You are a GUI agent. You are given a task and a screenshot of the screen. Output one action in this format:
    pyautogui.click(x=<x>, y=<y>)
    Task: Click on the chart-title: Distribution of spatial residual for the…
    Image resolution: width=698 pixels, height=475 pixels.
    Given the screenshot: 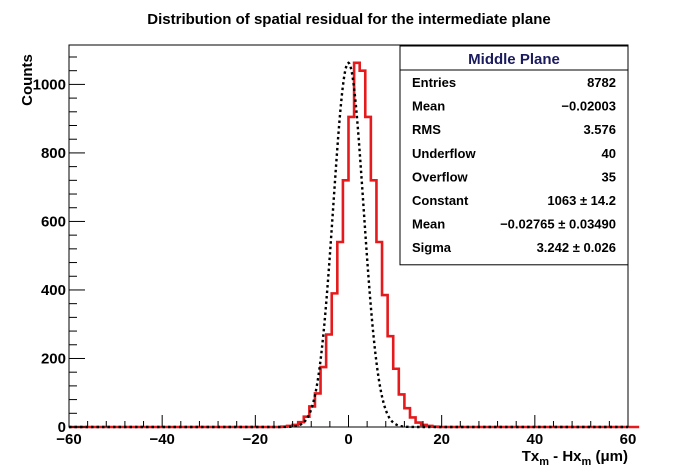 What is the action you would take?
    pyautogui.click(x=348, y=19)
    